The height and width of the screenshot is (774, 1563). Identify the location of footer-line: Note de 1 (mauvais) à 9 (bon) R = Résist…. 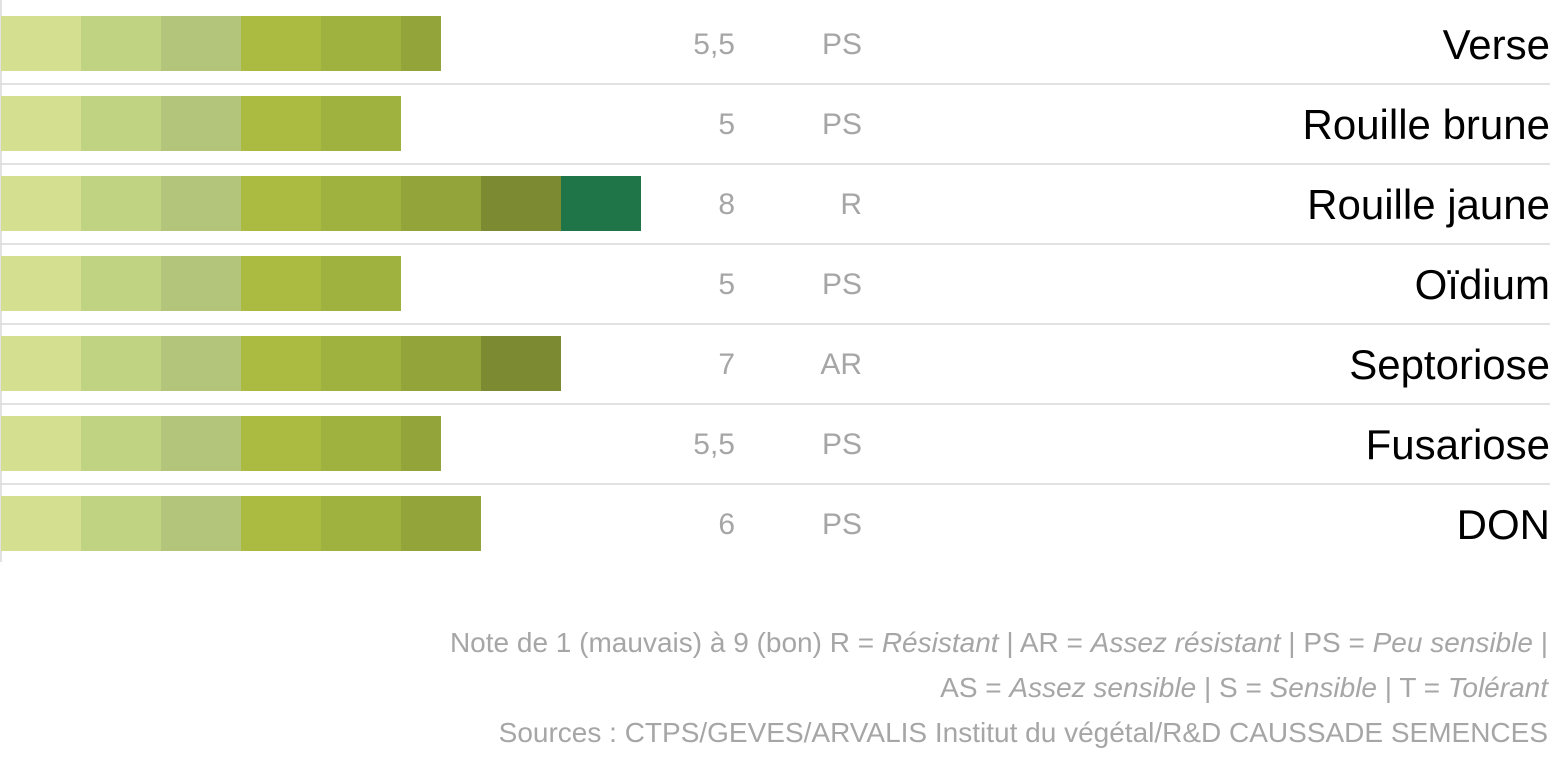
(999, 642).